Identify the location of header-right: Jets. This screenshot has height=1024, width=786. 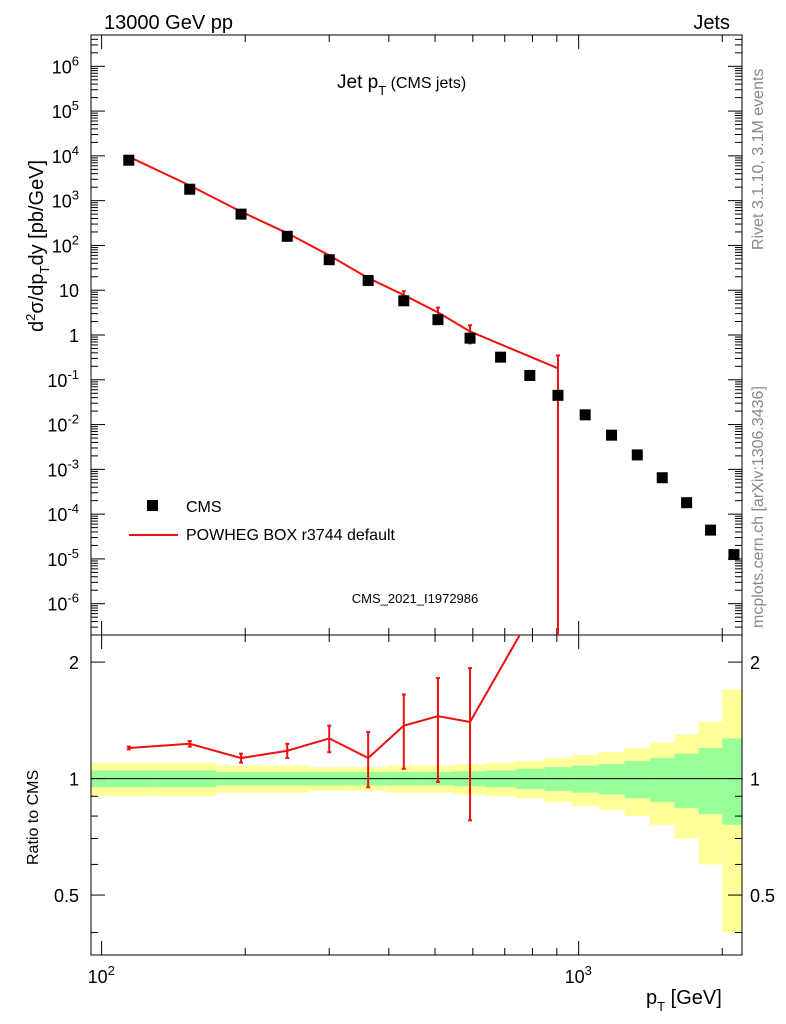
(711, 23).